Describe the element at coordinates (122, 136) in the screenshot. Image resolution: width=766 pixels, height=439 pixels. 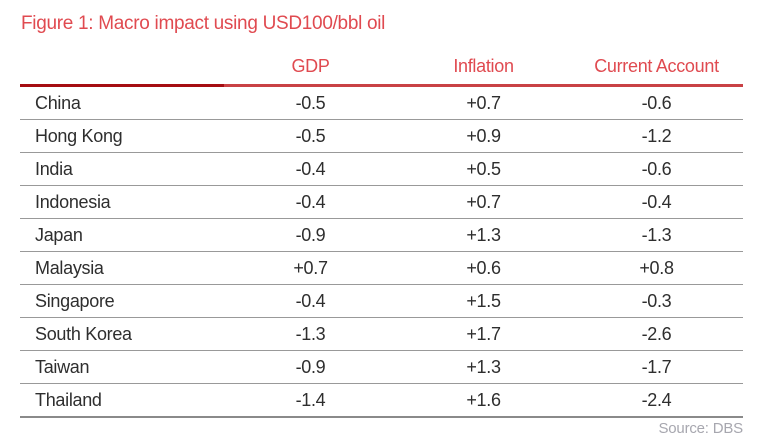
I see `country-cell: Hong Kong` at that location.